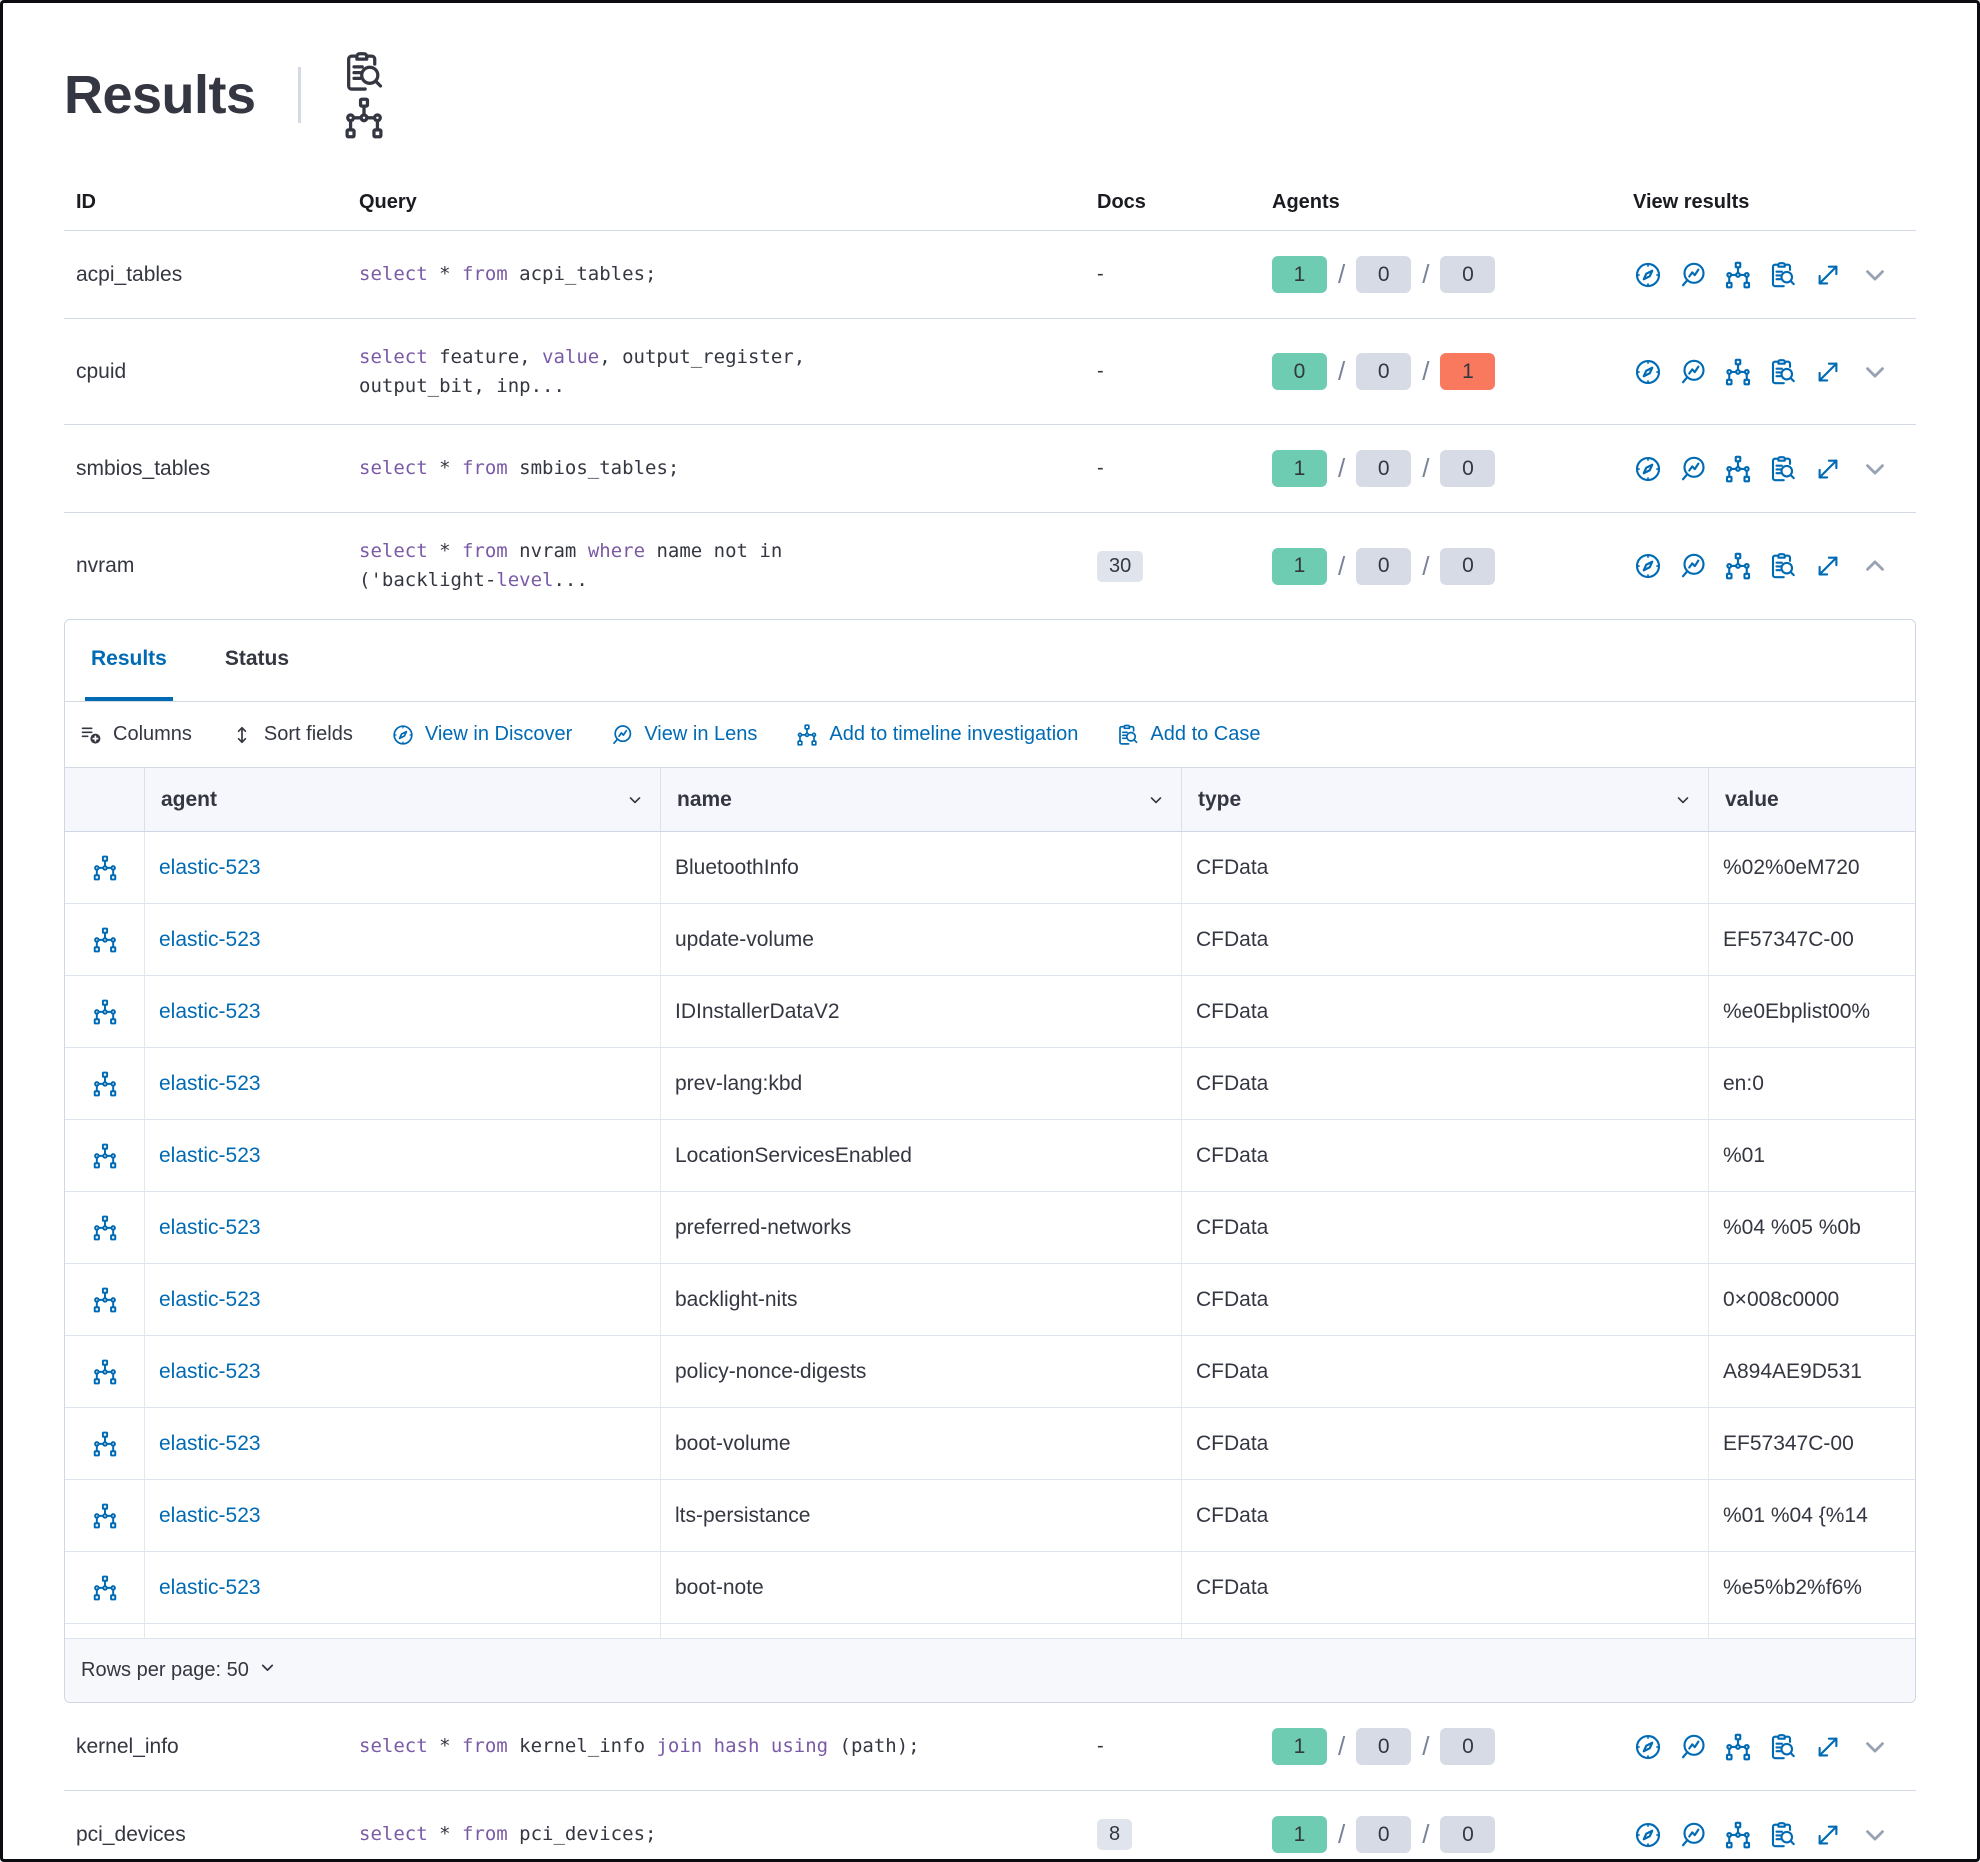 This screenshot has width=1980, height=1862. What do you see at coordinates (921, 799) in the screenshot?
I see `grid-column-header-name: name` at bounding box center [921, 799].